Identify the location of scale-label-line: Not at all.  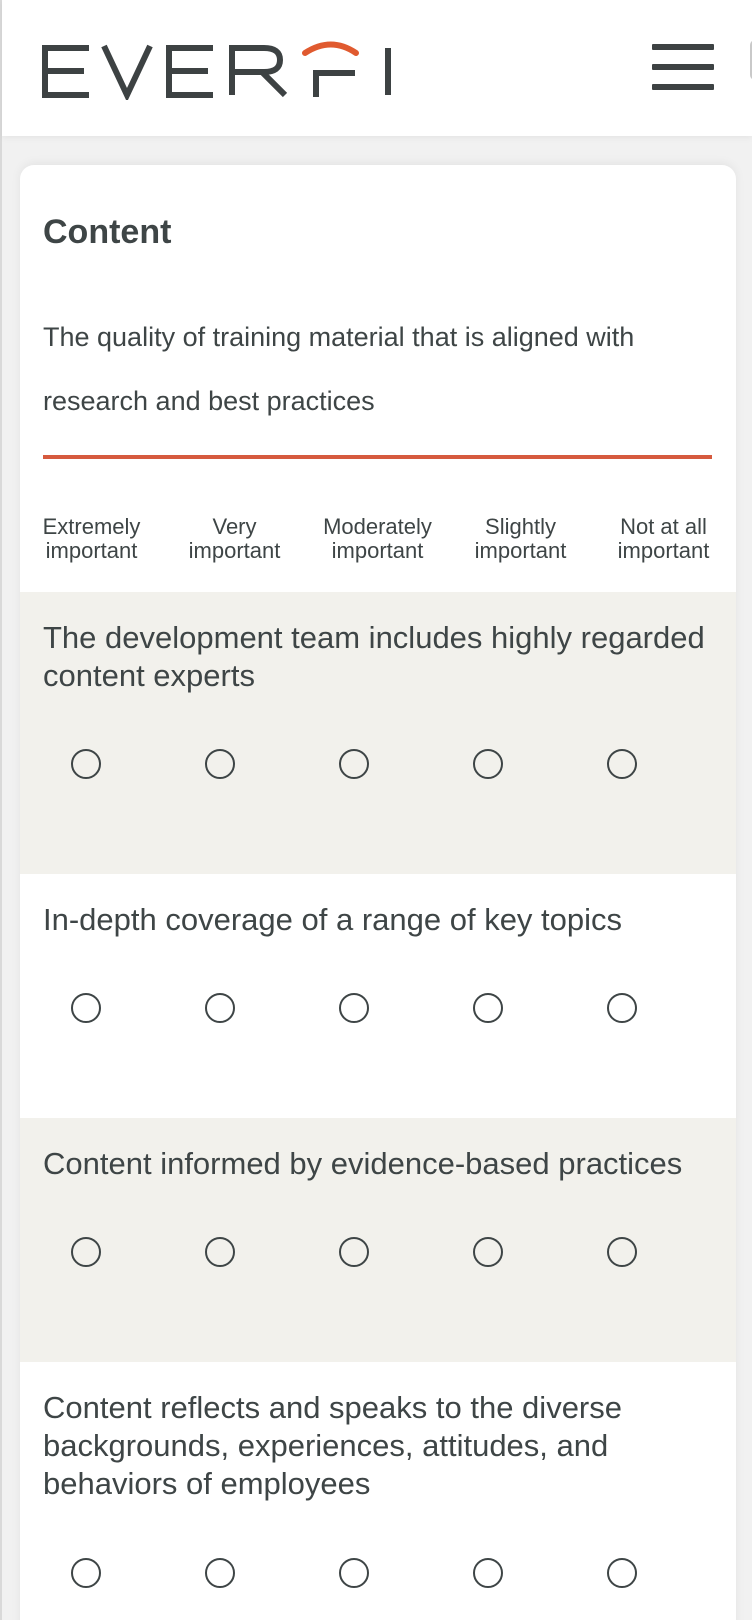
(663, 526).